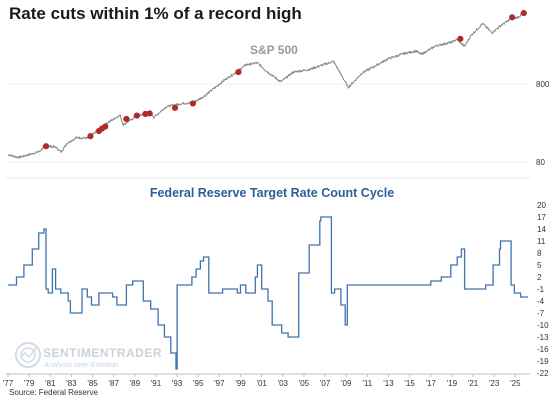  Describe the element at coordinates (541, 313) in the screenshot. I see `lower-y-tick-label: -7` at that location.